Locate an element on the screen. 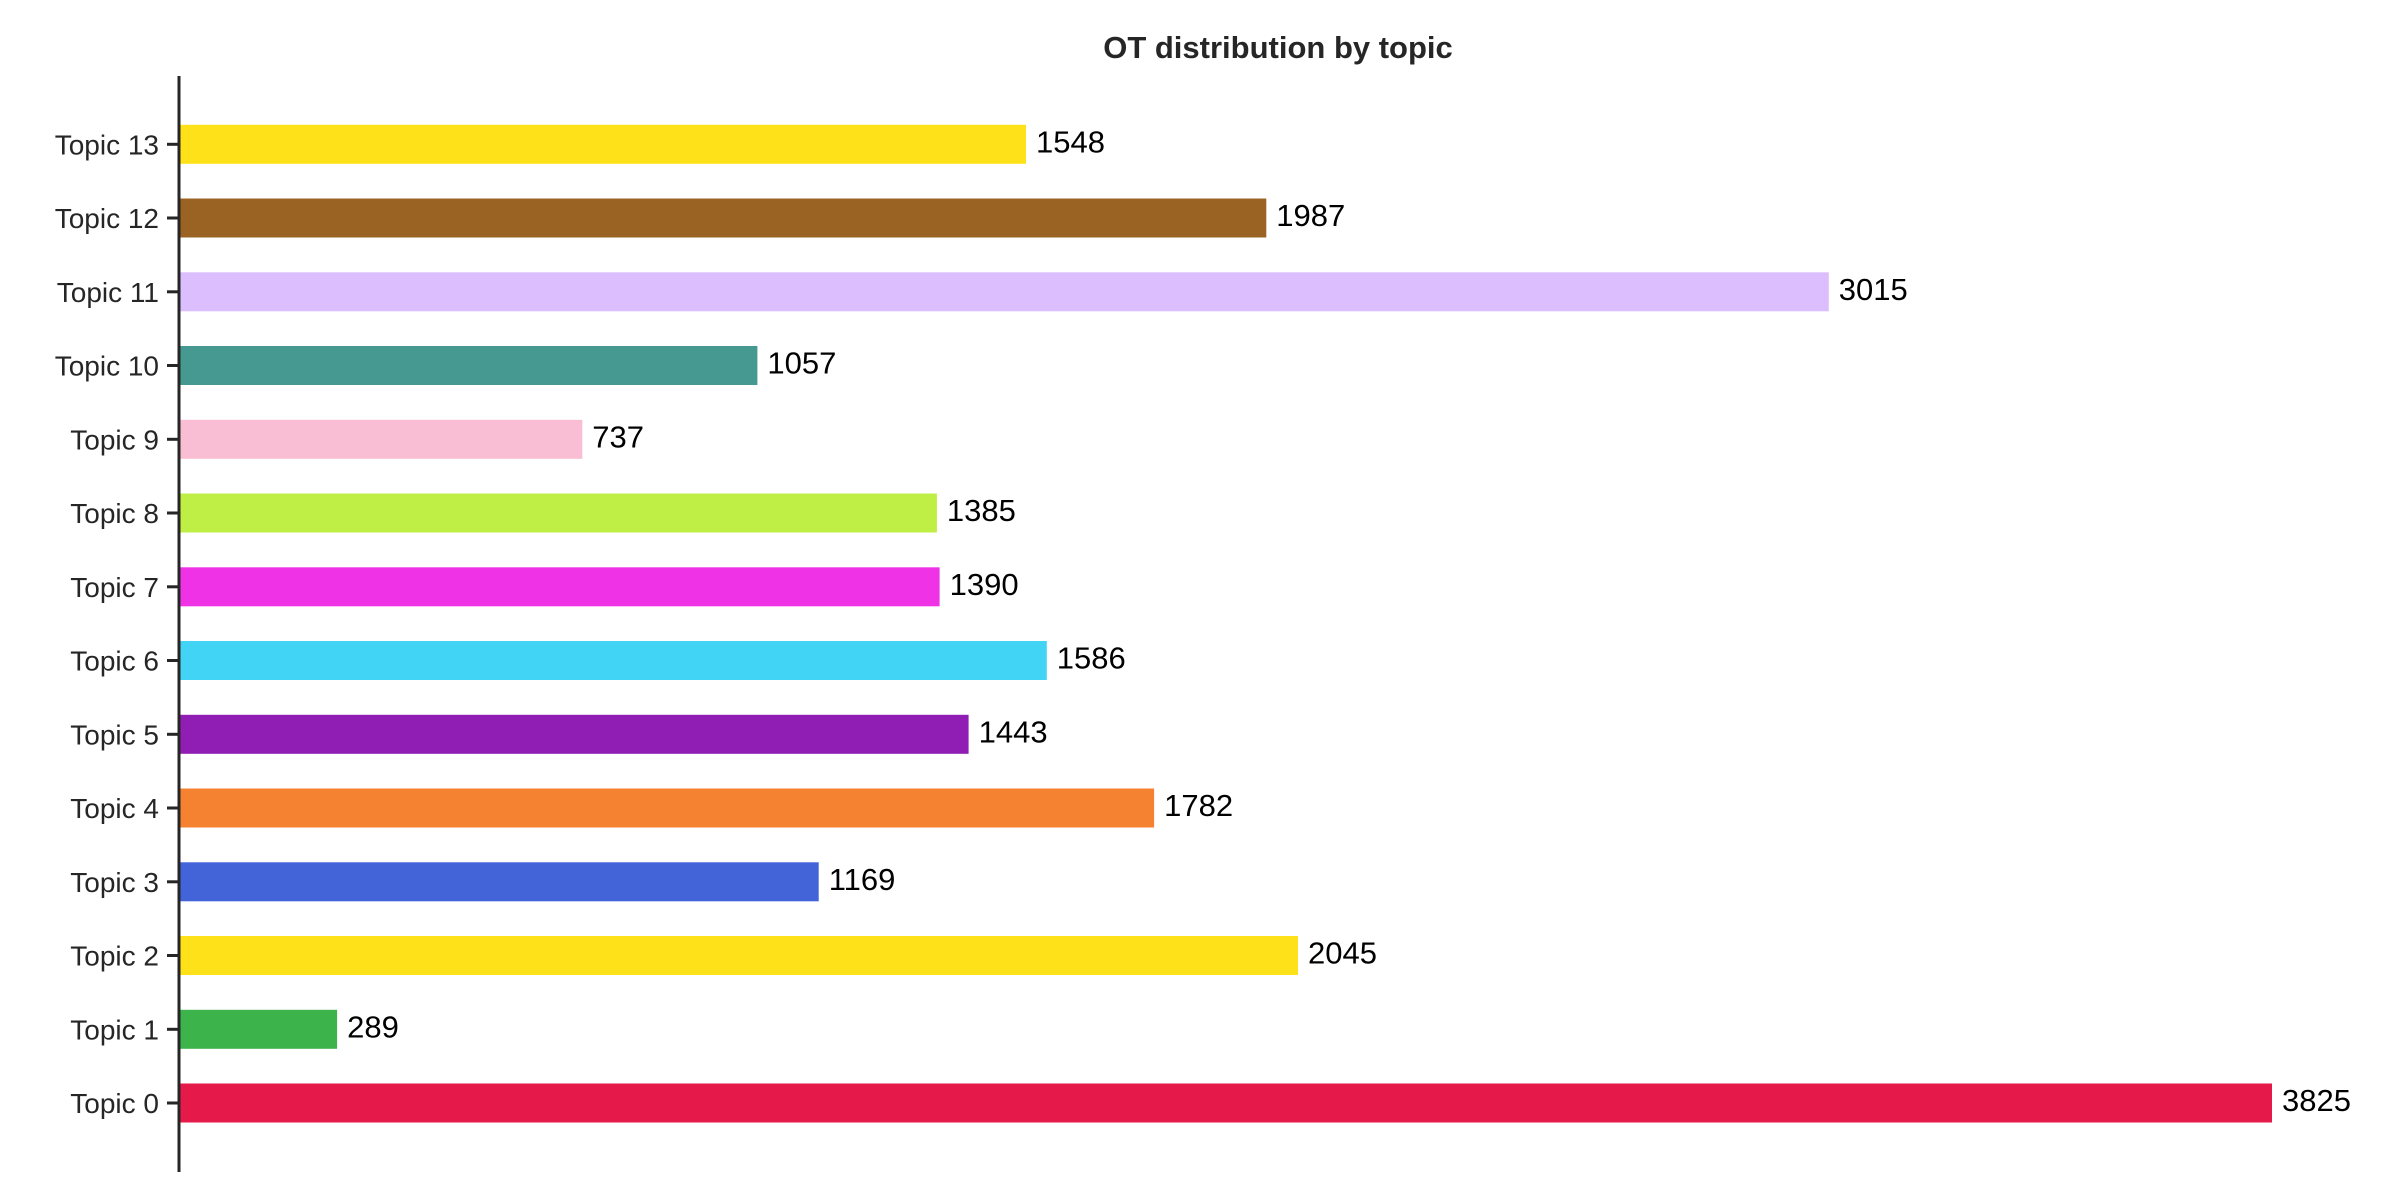 This screenshot has height=1200, width=2400. y-tick-label: Topic 3 is located at coordinates (114, 882).